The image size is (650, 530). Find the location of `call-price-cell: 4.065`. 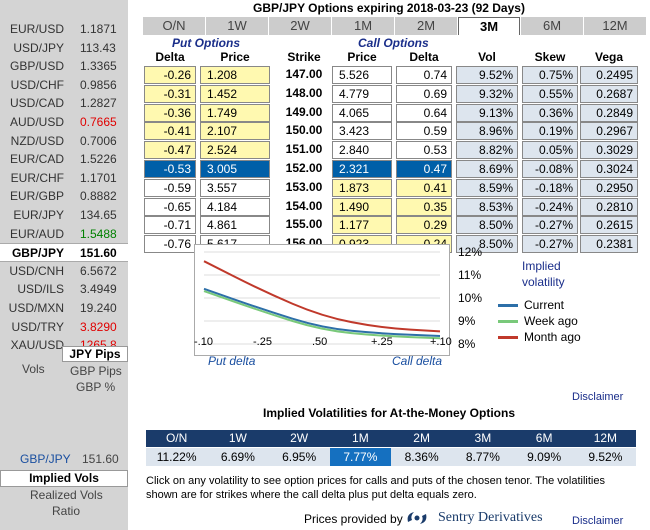

call-price-cell: 4.065 is located at coordinates (362, 112).